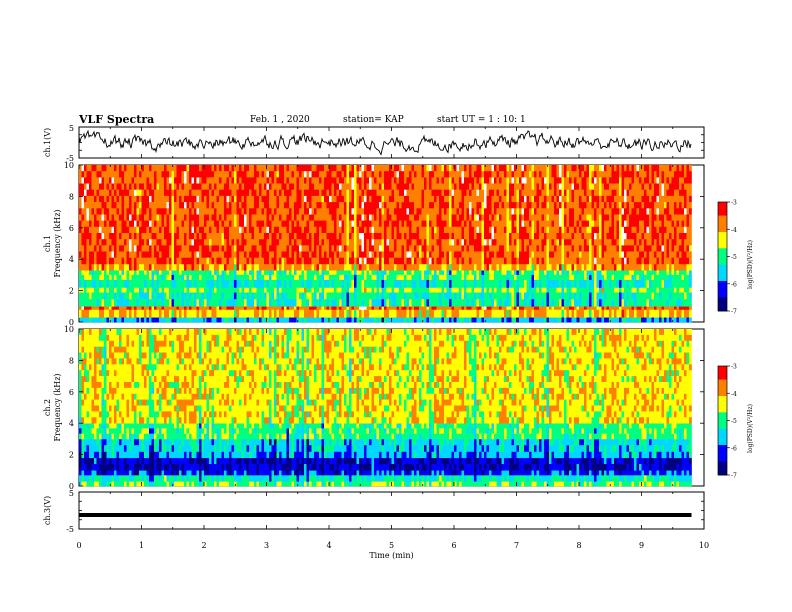 This screenshot has width=792, height=612. Describe the element at coordinates (373, 120) in the screenshot. I see `station-label: station= KAP` at that location.